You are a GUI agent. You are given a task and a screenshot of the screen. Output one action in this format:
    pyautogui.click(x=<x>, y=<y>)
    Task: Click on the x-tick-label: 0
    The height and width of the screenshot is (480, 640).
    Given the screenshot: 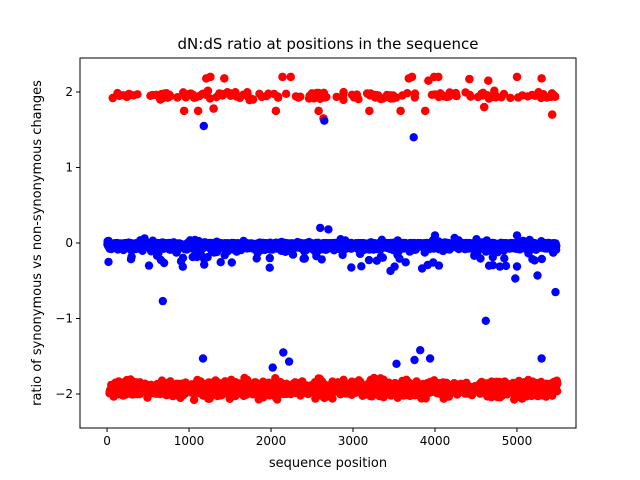 What is the action you would take?
    pyautogui.click(x=107, y=441)
    